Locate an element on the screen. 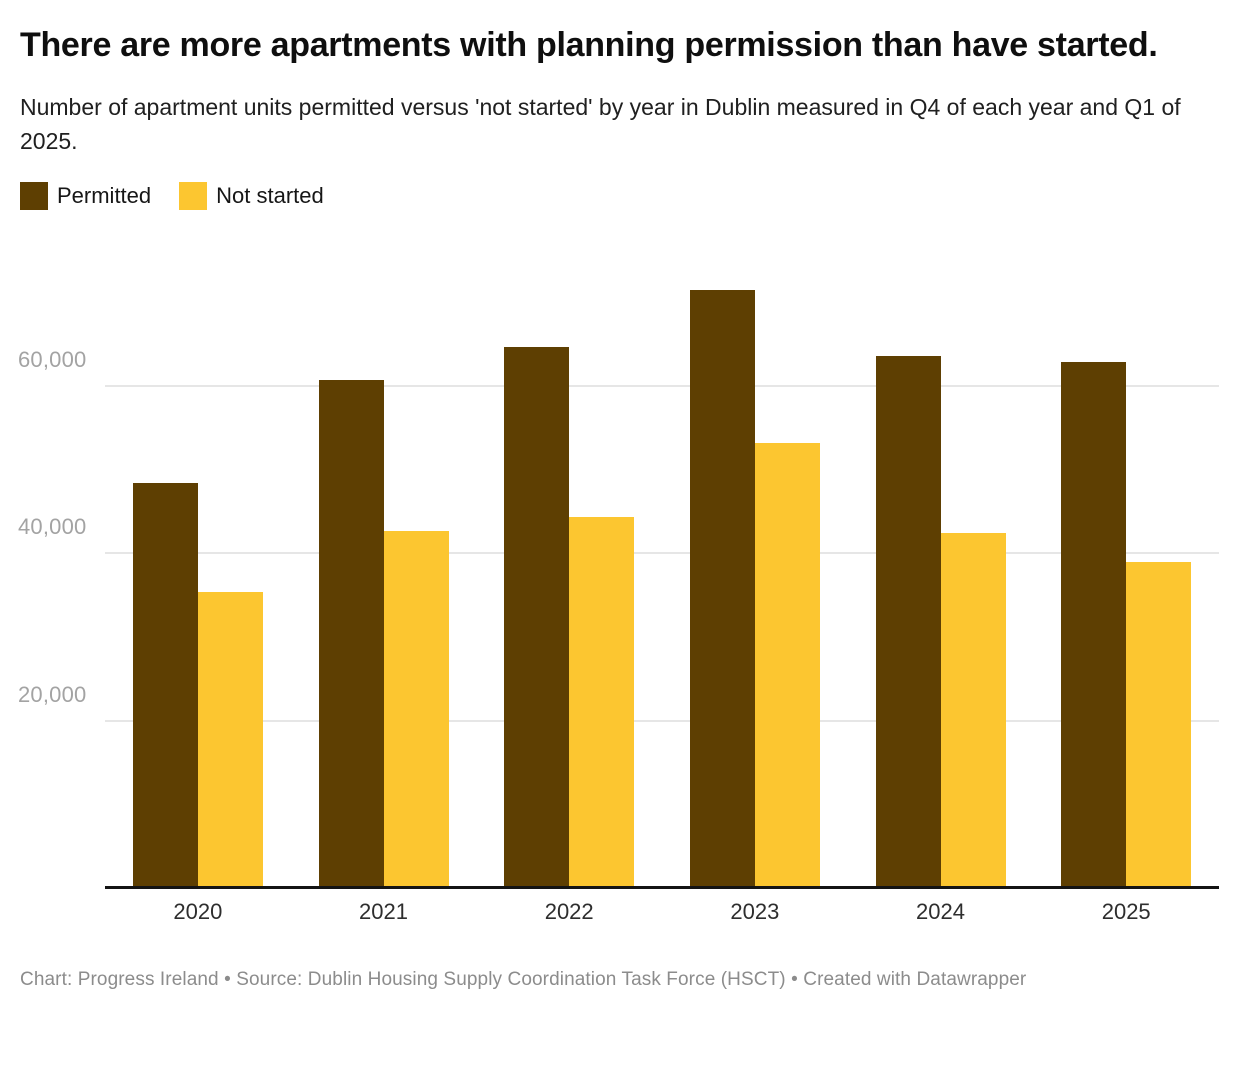 Image resolution: width=1240 pixels, height=1072 pixels. legend-item-not-started: Not started is located at coordinates (251, 196).